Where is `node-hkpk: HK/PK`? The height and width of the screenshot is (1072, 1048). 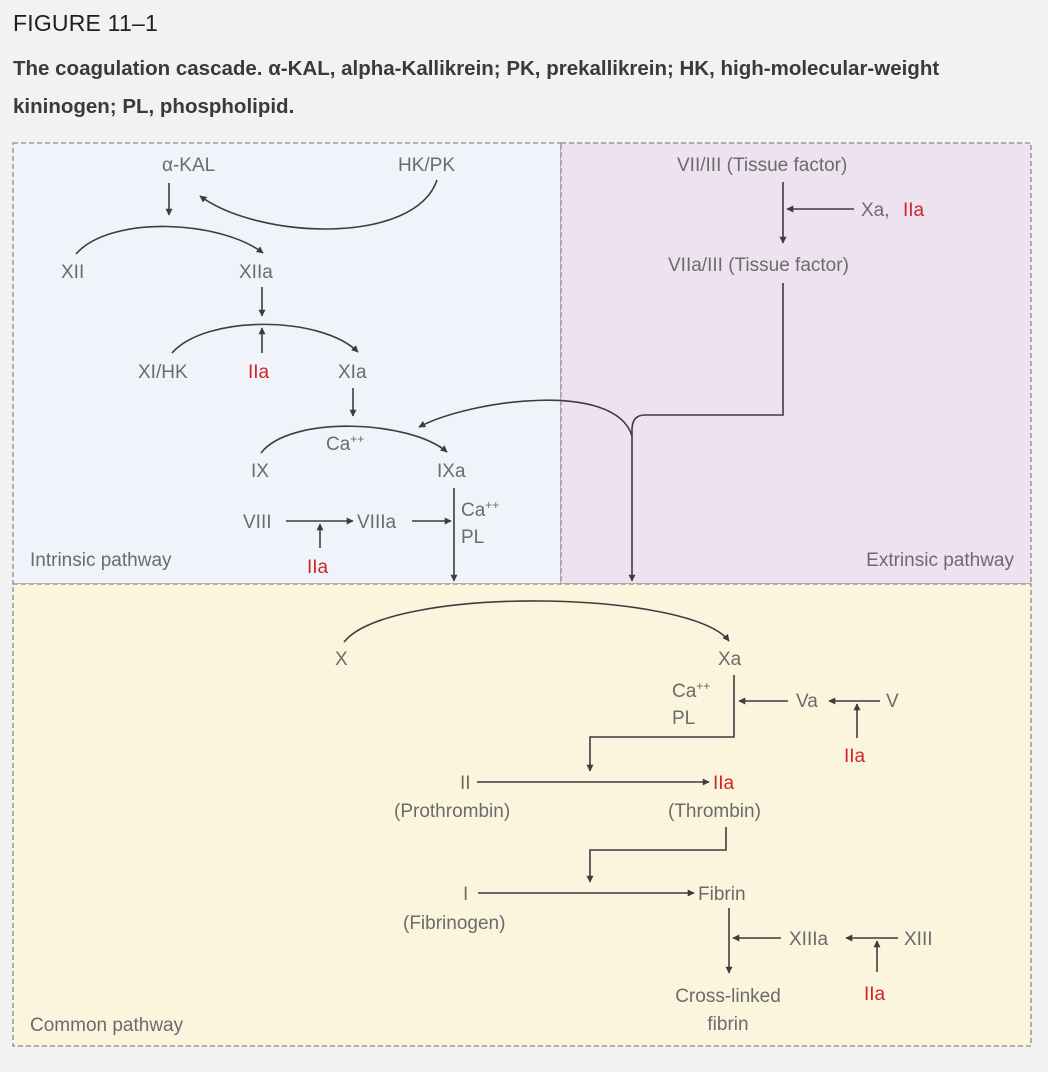 node-hkpk: HK/PK is located at coordinates (426, 165).